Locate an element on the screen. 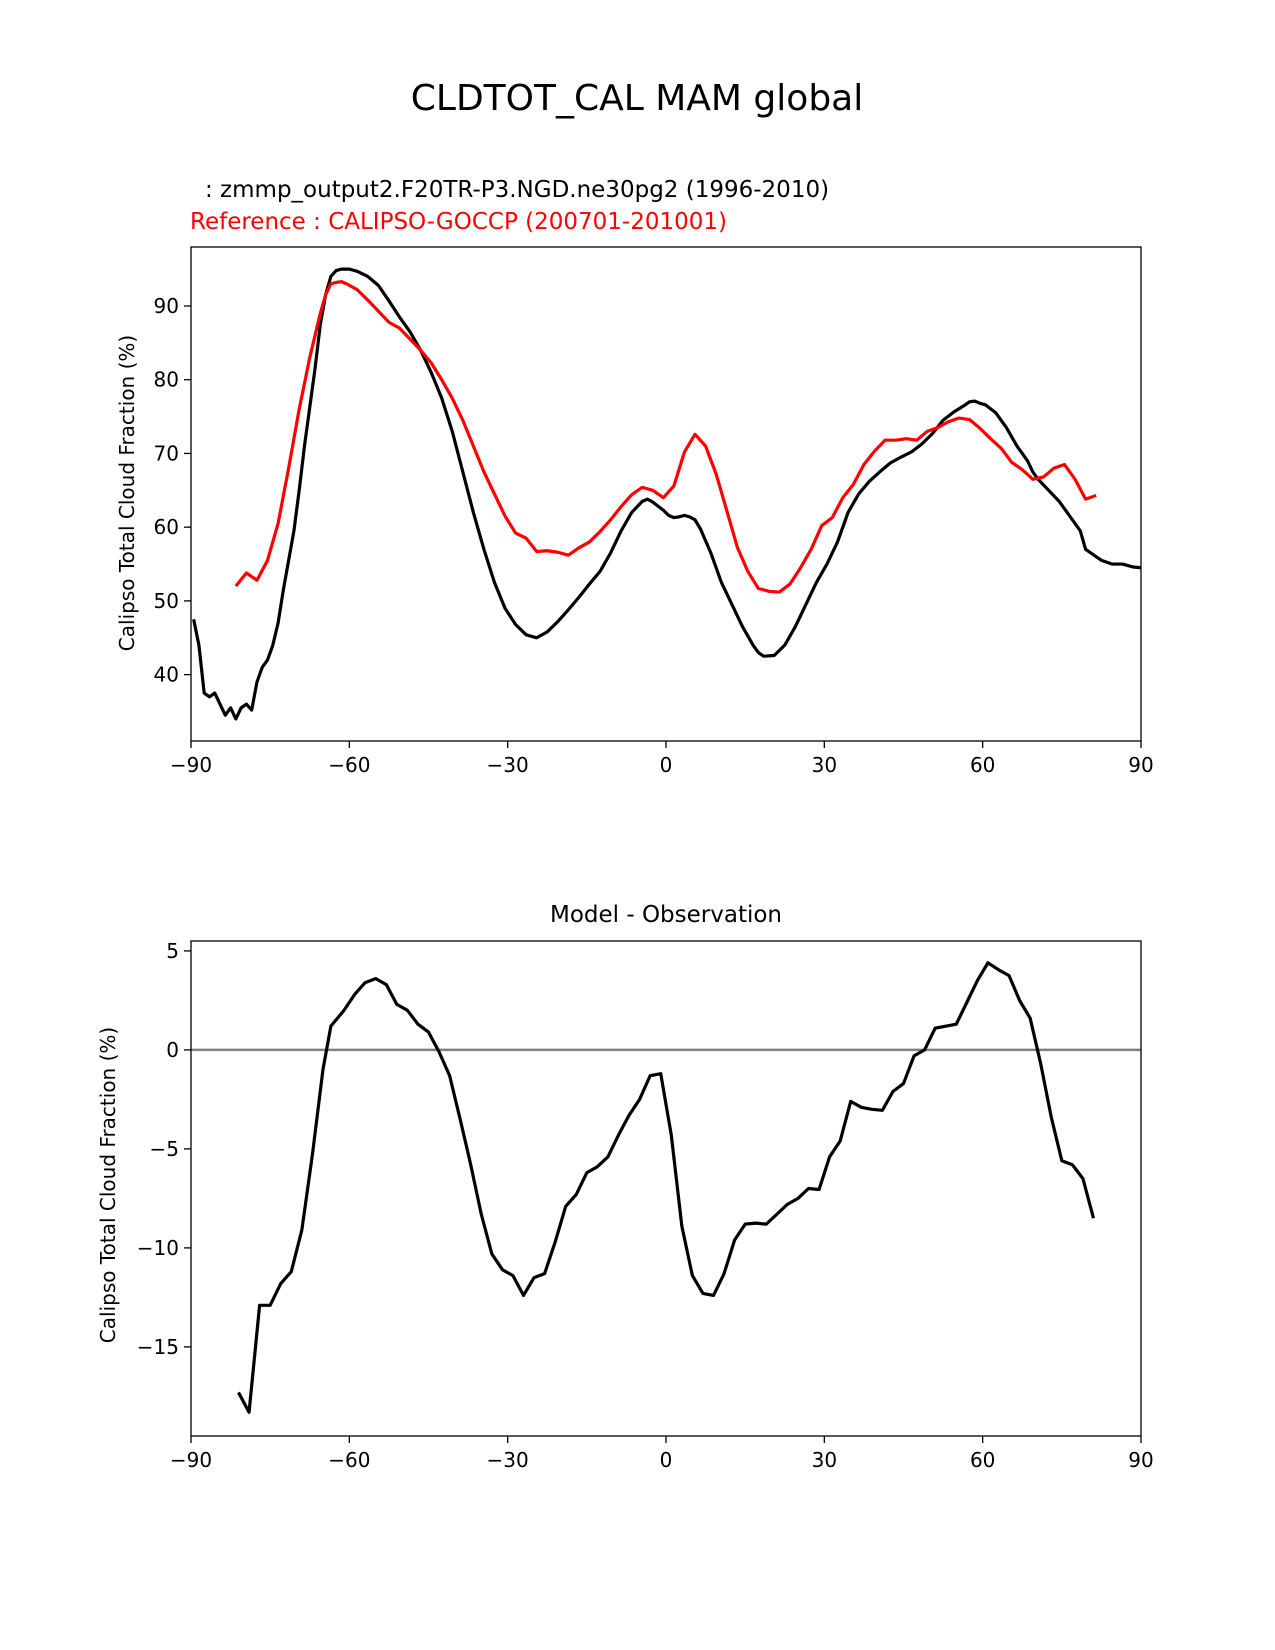 The height and width of the screenshot is (1650, 1275). bottom-x-tick-label: 90 is located at coordinates (1140, 1460).